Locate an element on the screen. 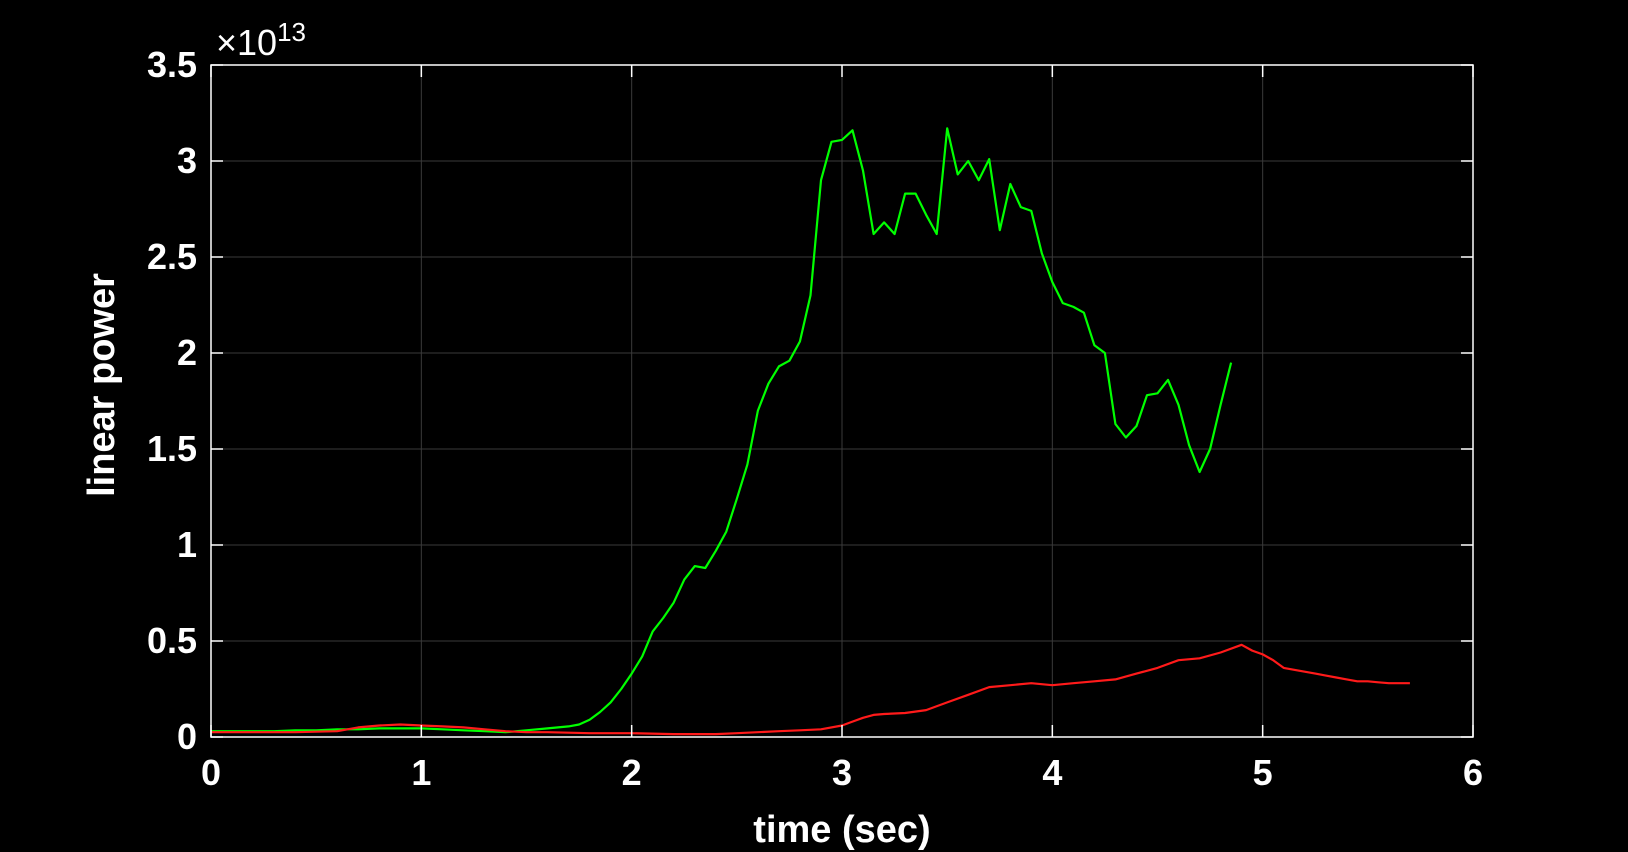  x-tick-label: 5 is located at coordinates (1263, 772).